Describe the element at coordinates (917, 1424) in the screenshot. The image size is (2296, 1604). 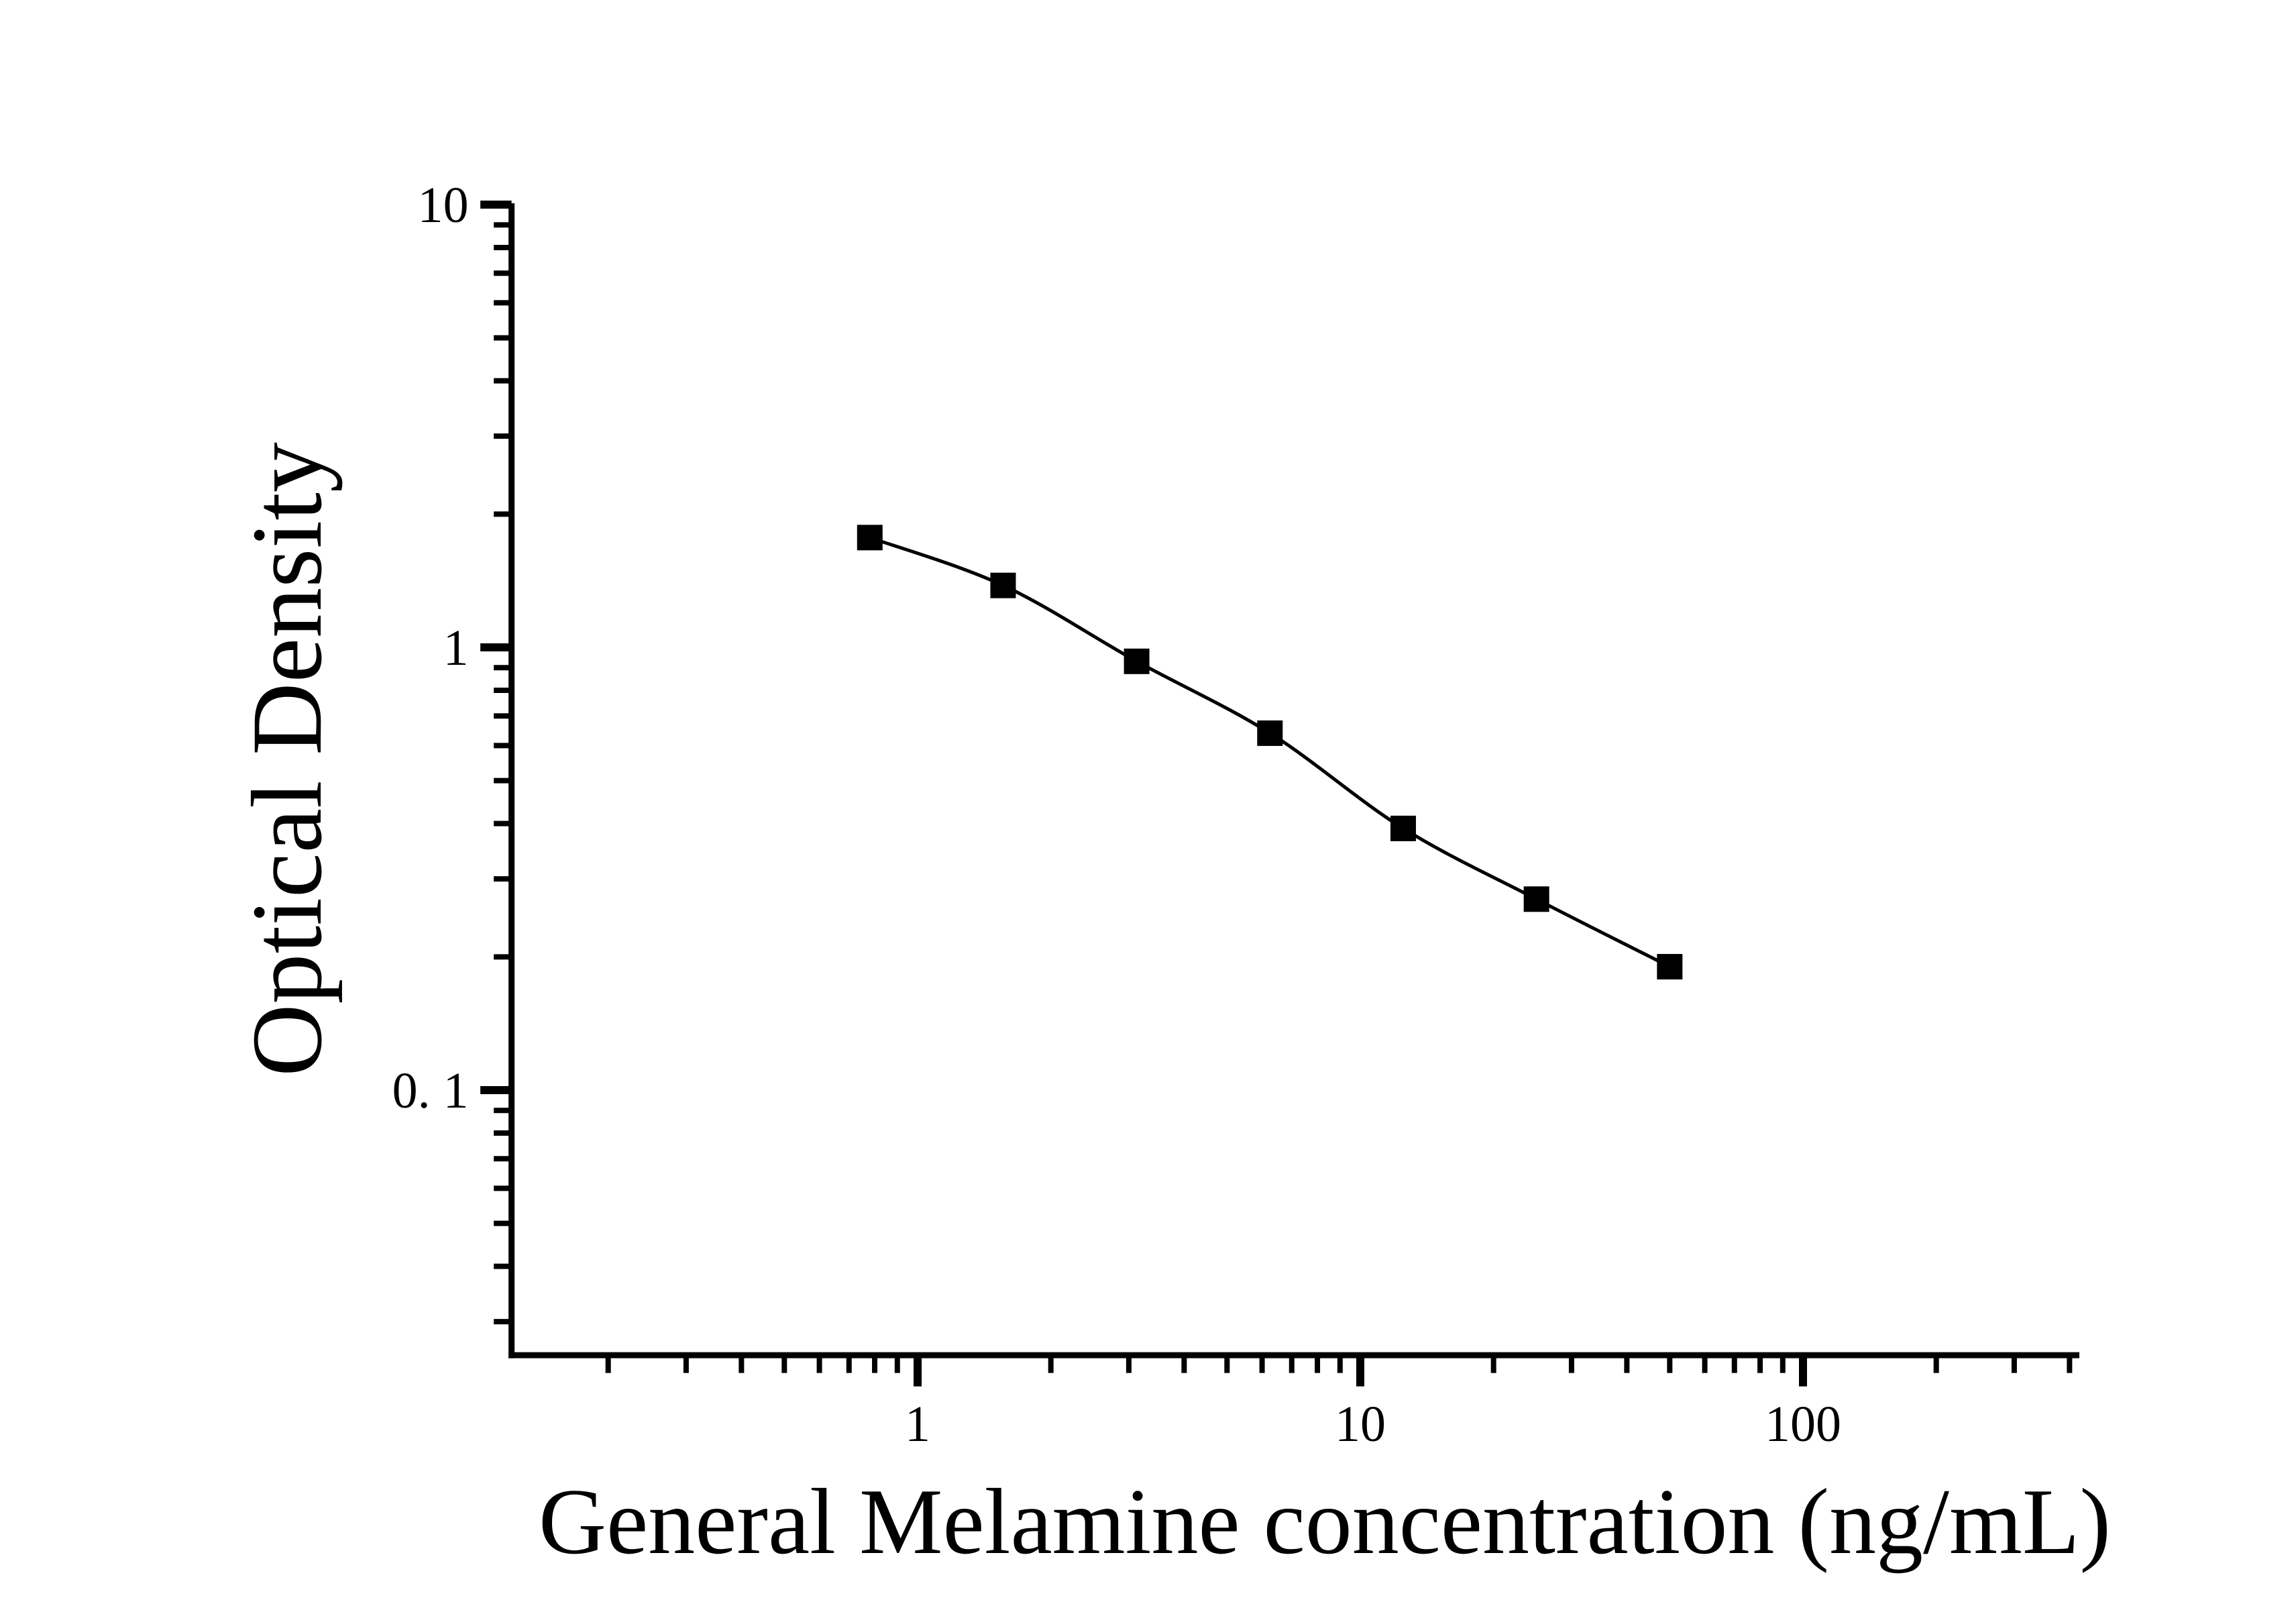
I see `x-tick-label: 1` at that location.